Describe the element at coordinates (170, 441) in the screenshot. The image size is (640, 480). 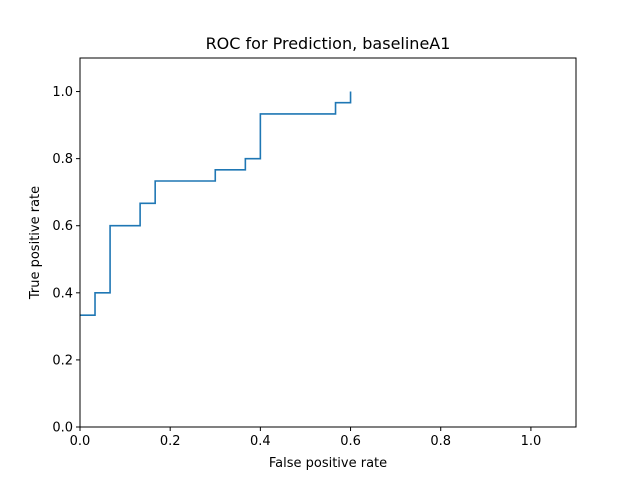
I see `x-tick-label-1: 0.2` at that location.